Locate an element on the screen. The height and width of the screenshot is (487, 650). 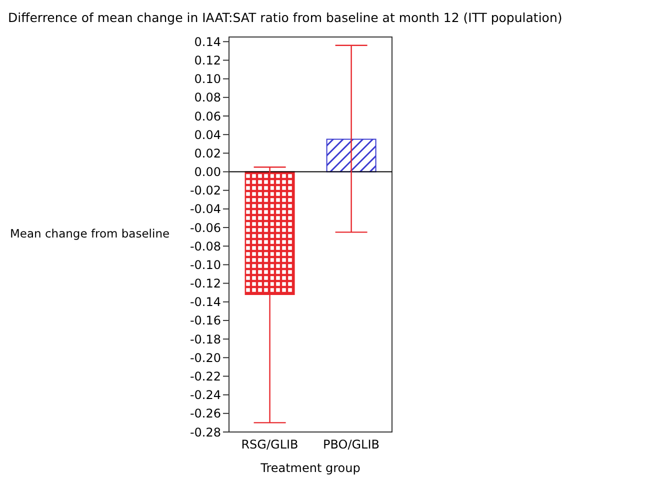
y-tick-label: 0.10 is located at coordinates (207, 79).